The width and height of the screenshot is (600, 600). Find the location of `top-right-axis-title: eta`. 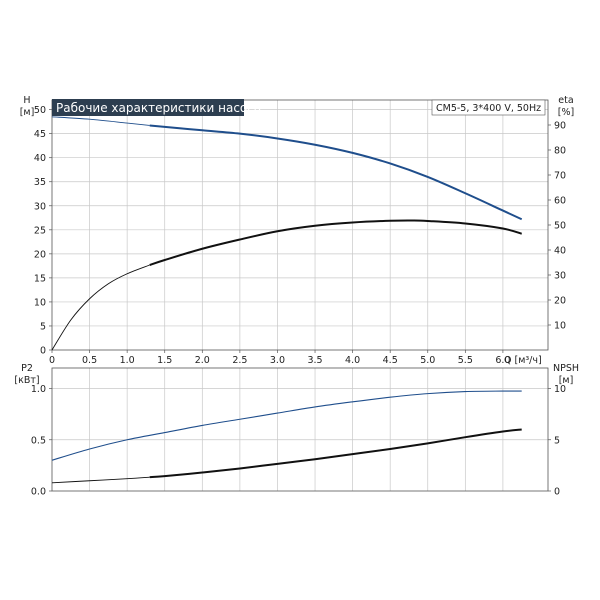

top-right-axis-title: eta is located at coordinates (565, 100).